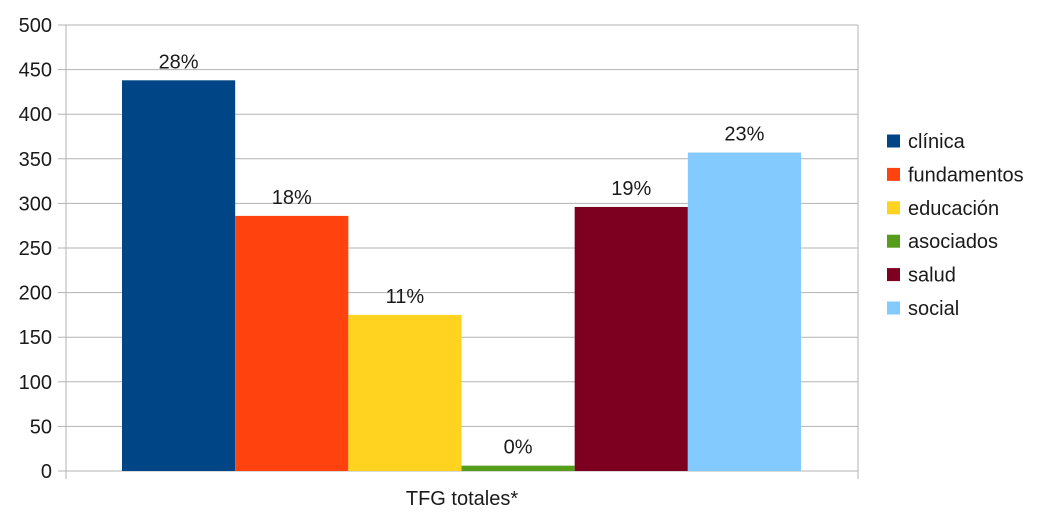 This screenshot has height=517, width=1042. Describe the element at coordinates (35, 26) in the screenshot. I see `y-tick-label: 500` at that location.